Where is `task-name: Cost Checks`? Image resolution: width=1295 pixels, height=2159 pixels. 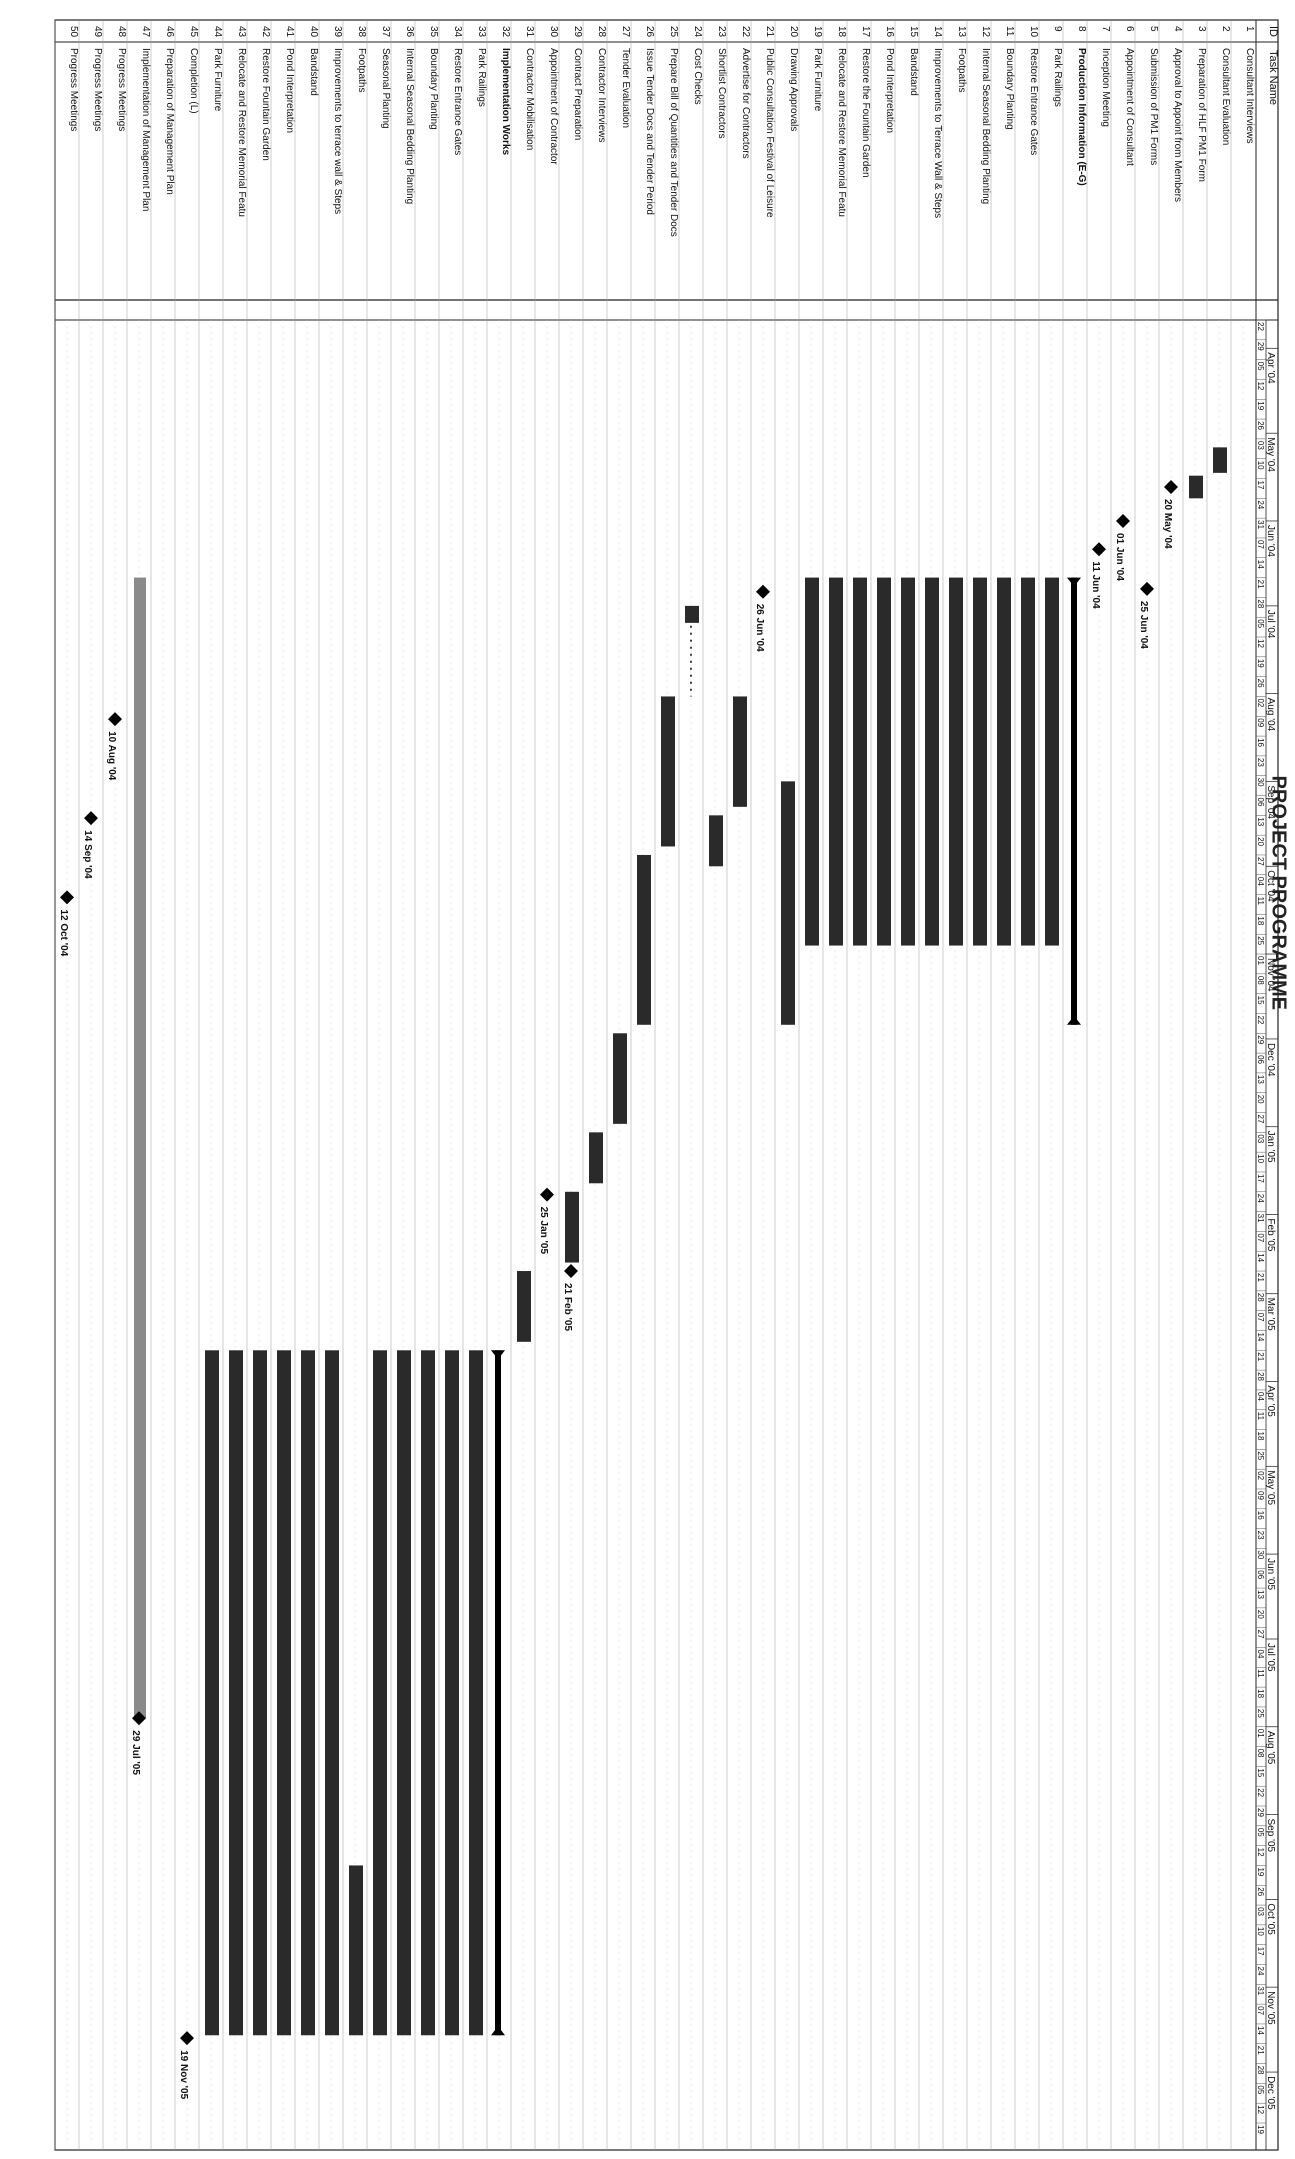 task-name: Cost Checks is located at coordinates (697, 76).